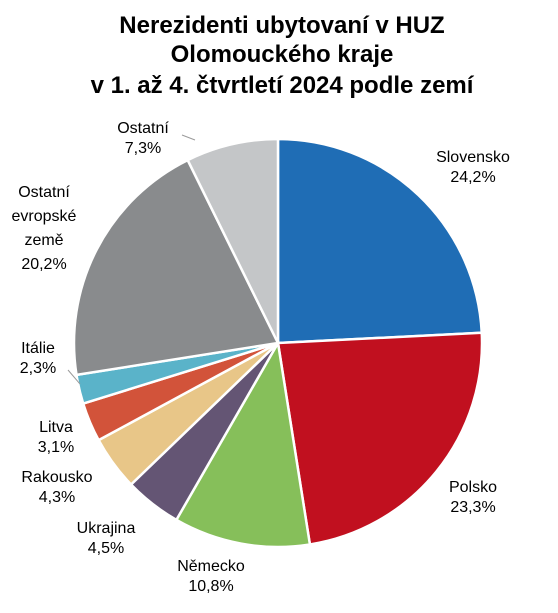  Describe the element at coordinates (44, 228) in the screenshot. I see `slice-label: Ostatní evropské země 20,2%` at that location.